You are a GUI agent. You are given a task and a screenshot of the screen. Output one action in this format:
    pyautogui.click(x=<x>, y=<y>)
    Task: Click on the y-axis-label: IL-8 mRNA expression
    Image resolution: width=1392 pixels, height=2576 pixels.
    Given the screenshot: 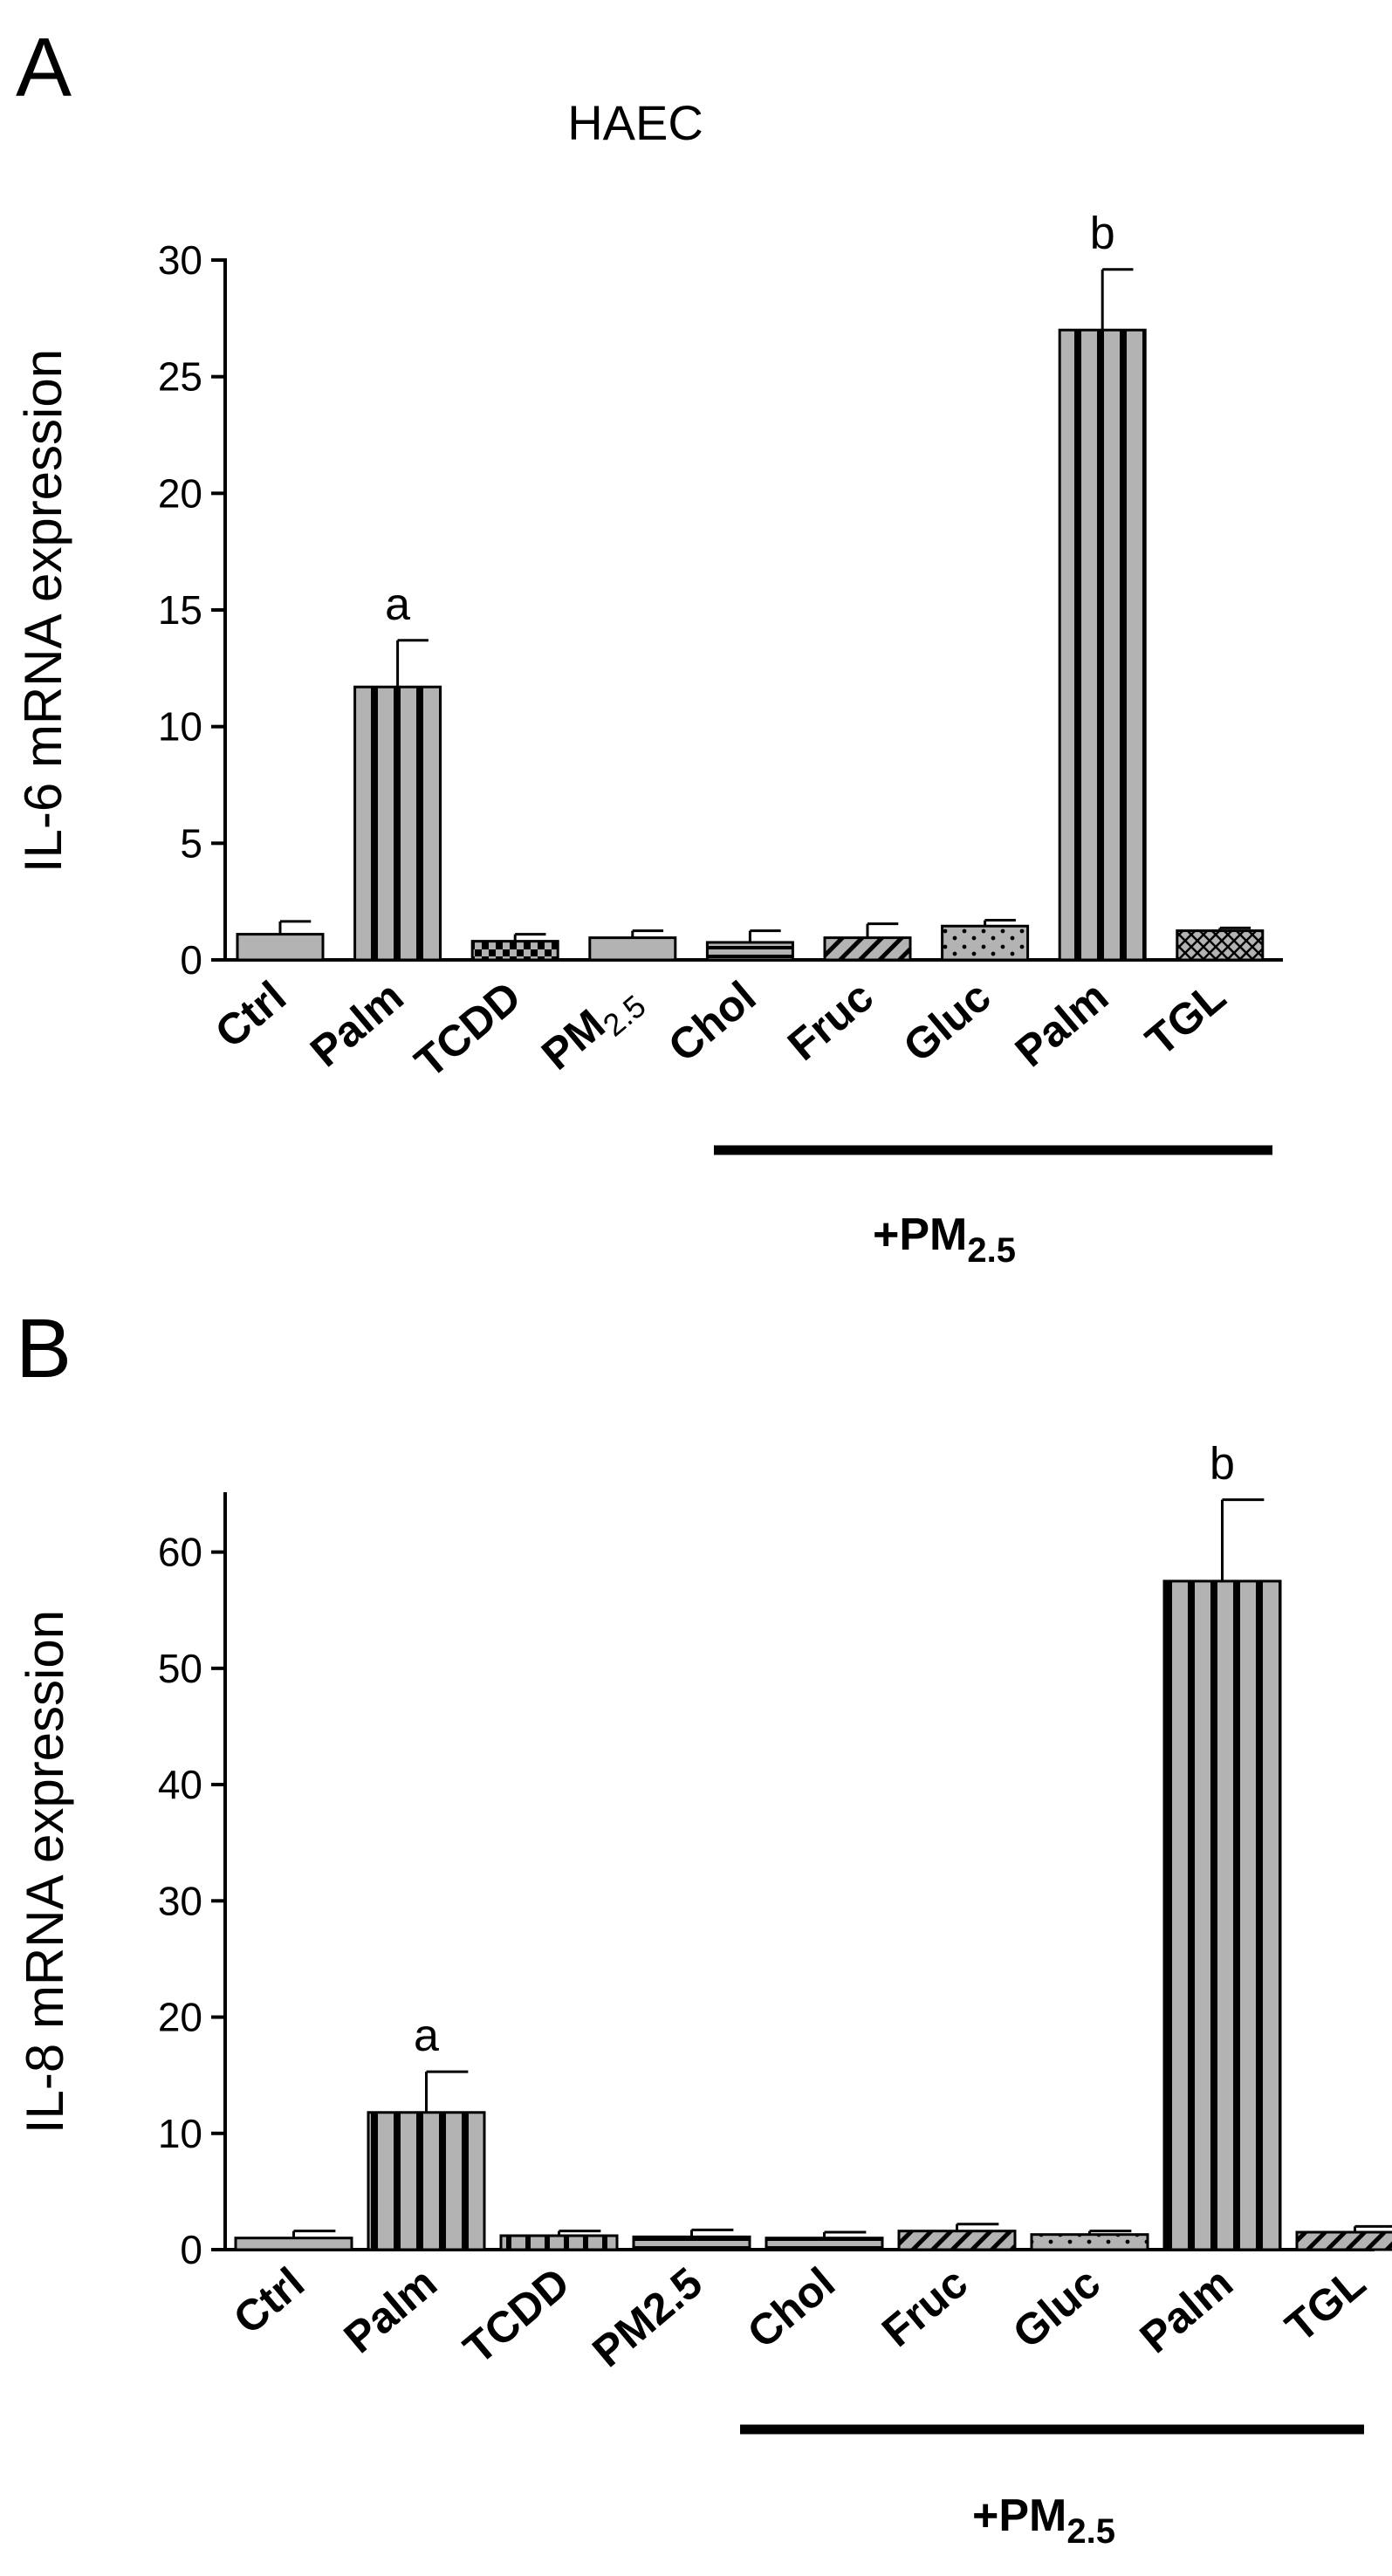 What is the action you would take?
    pyautogui.click(x=45, y=1872)
    